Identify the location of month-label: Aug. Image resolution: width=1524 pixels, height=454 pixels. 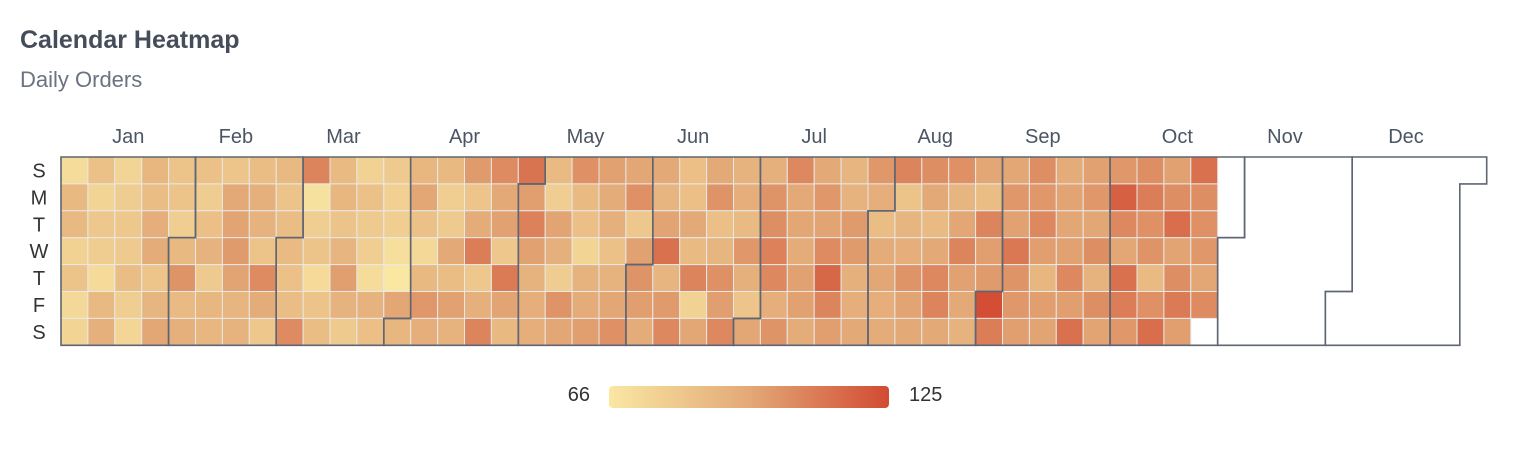
(935, 137).